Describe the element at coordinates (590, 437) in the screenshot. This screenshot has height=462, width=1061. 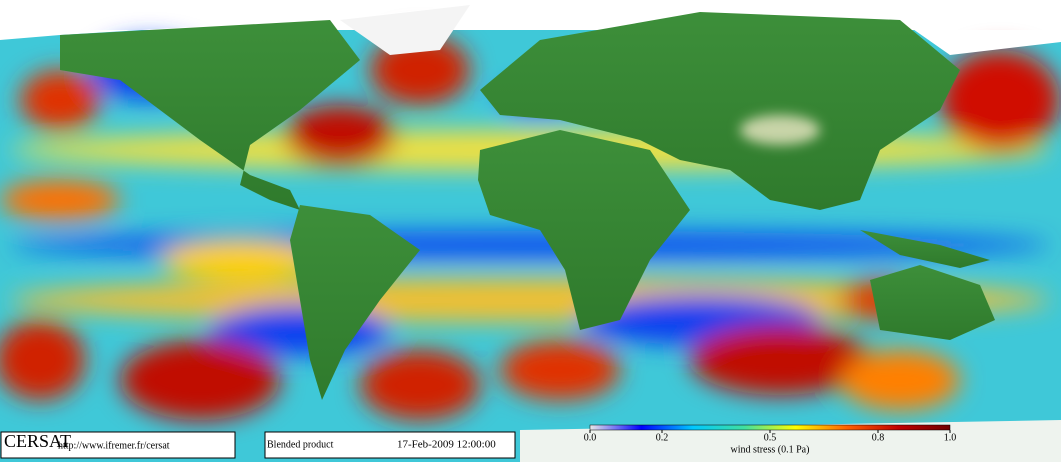
I see `colorbar-tick-label: 0.0` at that location.